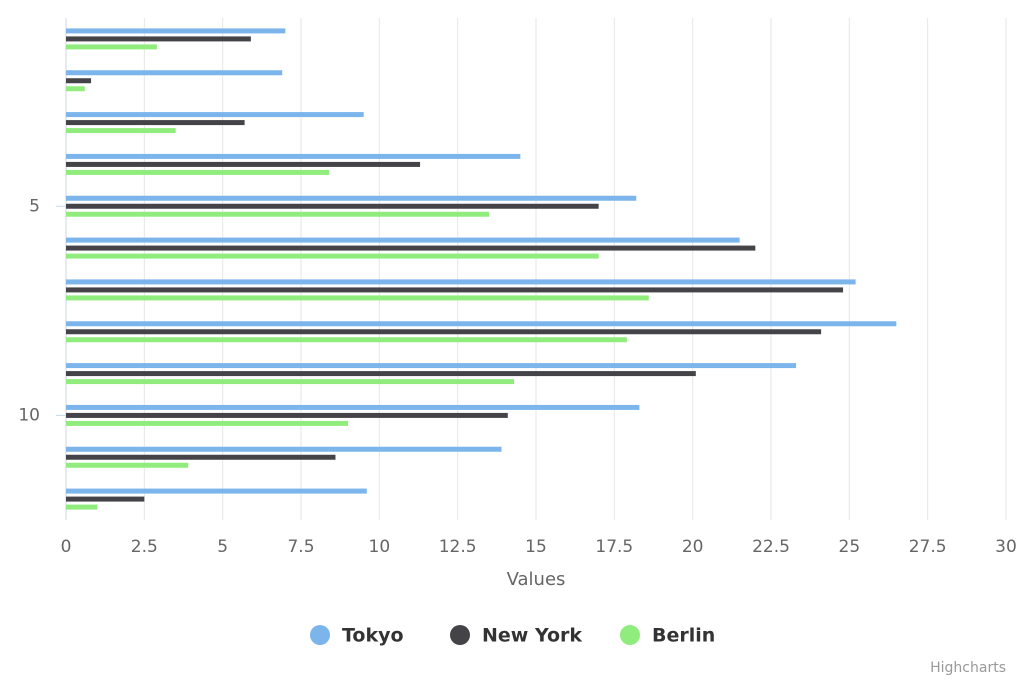 This screenshot has height=683, width=1024. What do you see at coordinates (683, 636) in the screenshot?
I see `legend-label: Berlin` at bounding box center [683, 636].